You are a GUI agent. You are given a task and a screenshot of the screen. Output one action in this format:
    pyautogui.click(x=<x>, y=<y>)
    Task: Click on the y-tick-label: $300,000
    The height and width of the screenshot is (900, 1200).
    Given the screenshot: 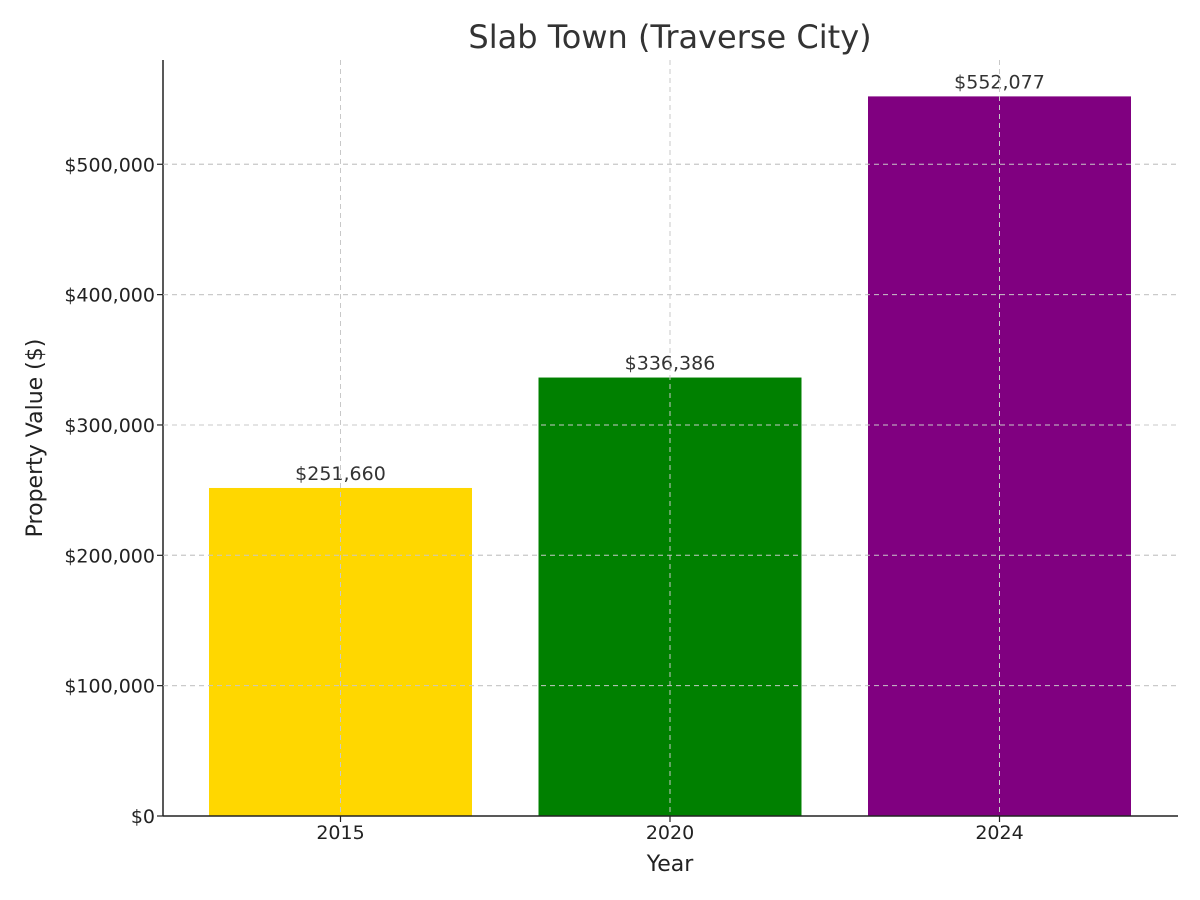 What is the action you would take?
    pyautogui.click(x=109, y=426)
    